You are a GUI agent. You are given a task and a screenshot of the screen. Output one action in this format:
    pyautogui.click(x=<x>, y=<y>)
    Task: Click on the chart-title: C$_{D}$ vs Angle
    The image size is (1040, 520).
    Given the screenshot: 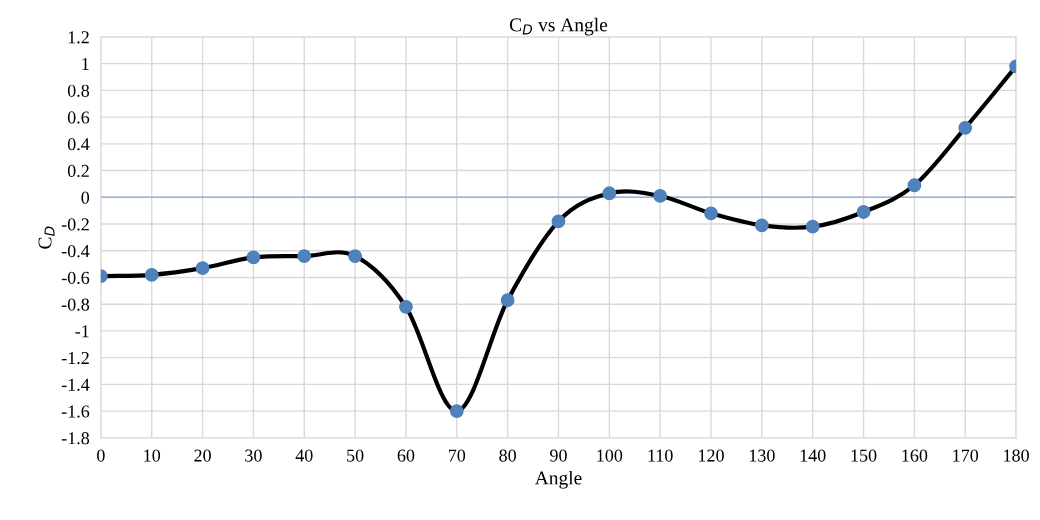 What is the action you would take?
    pyautogui.click(x=558, y=26)
    